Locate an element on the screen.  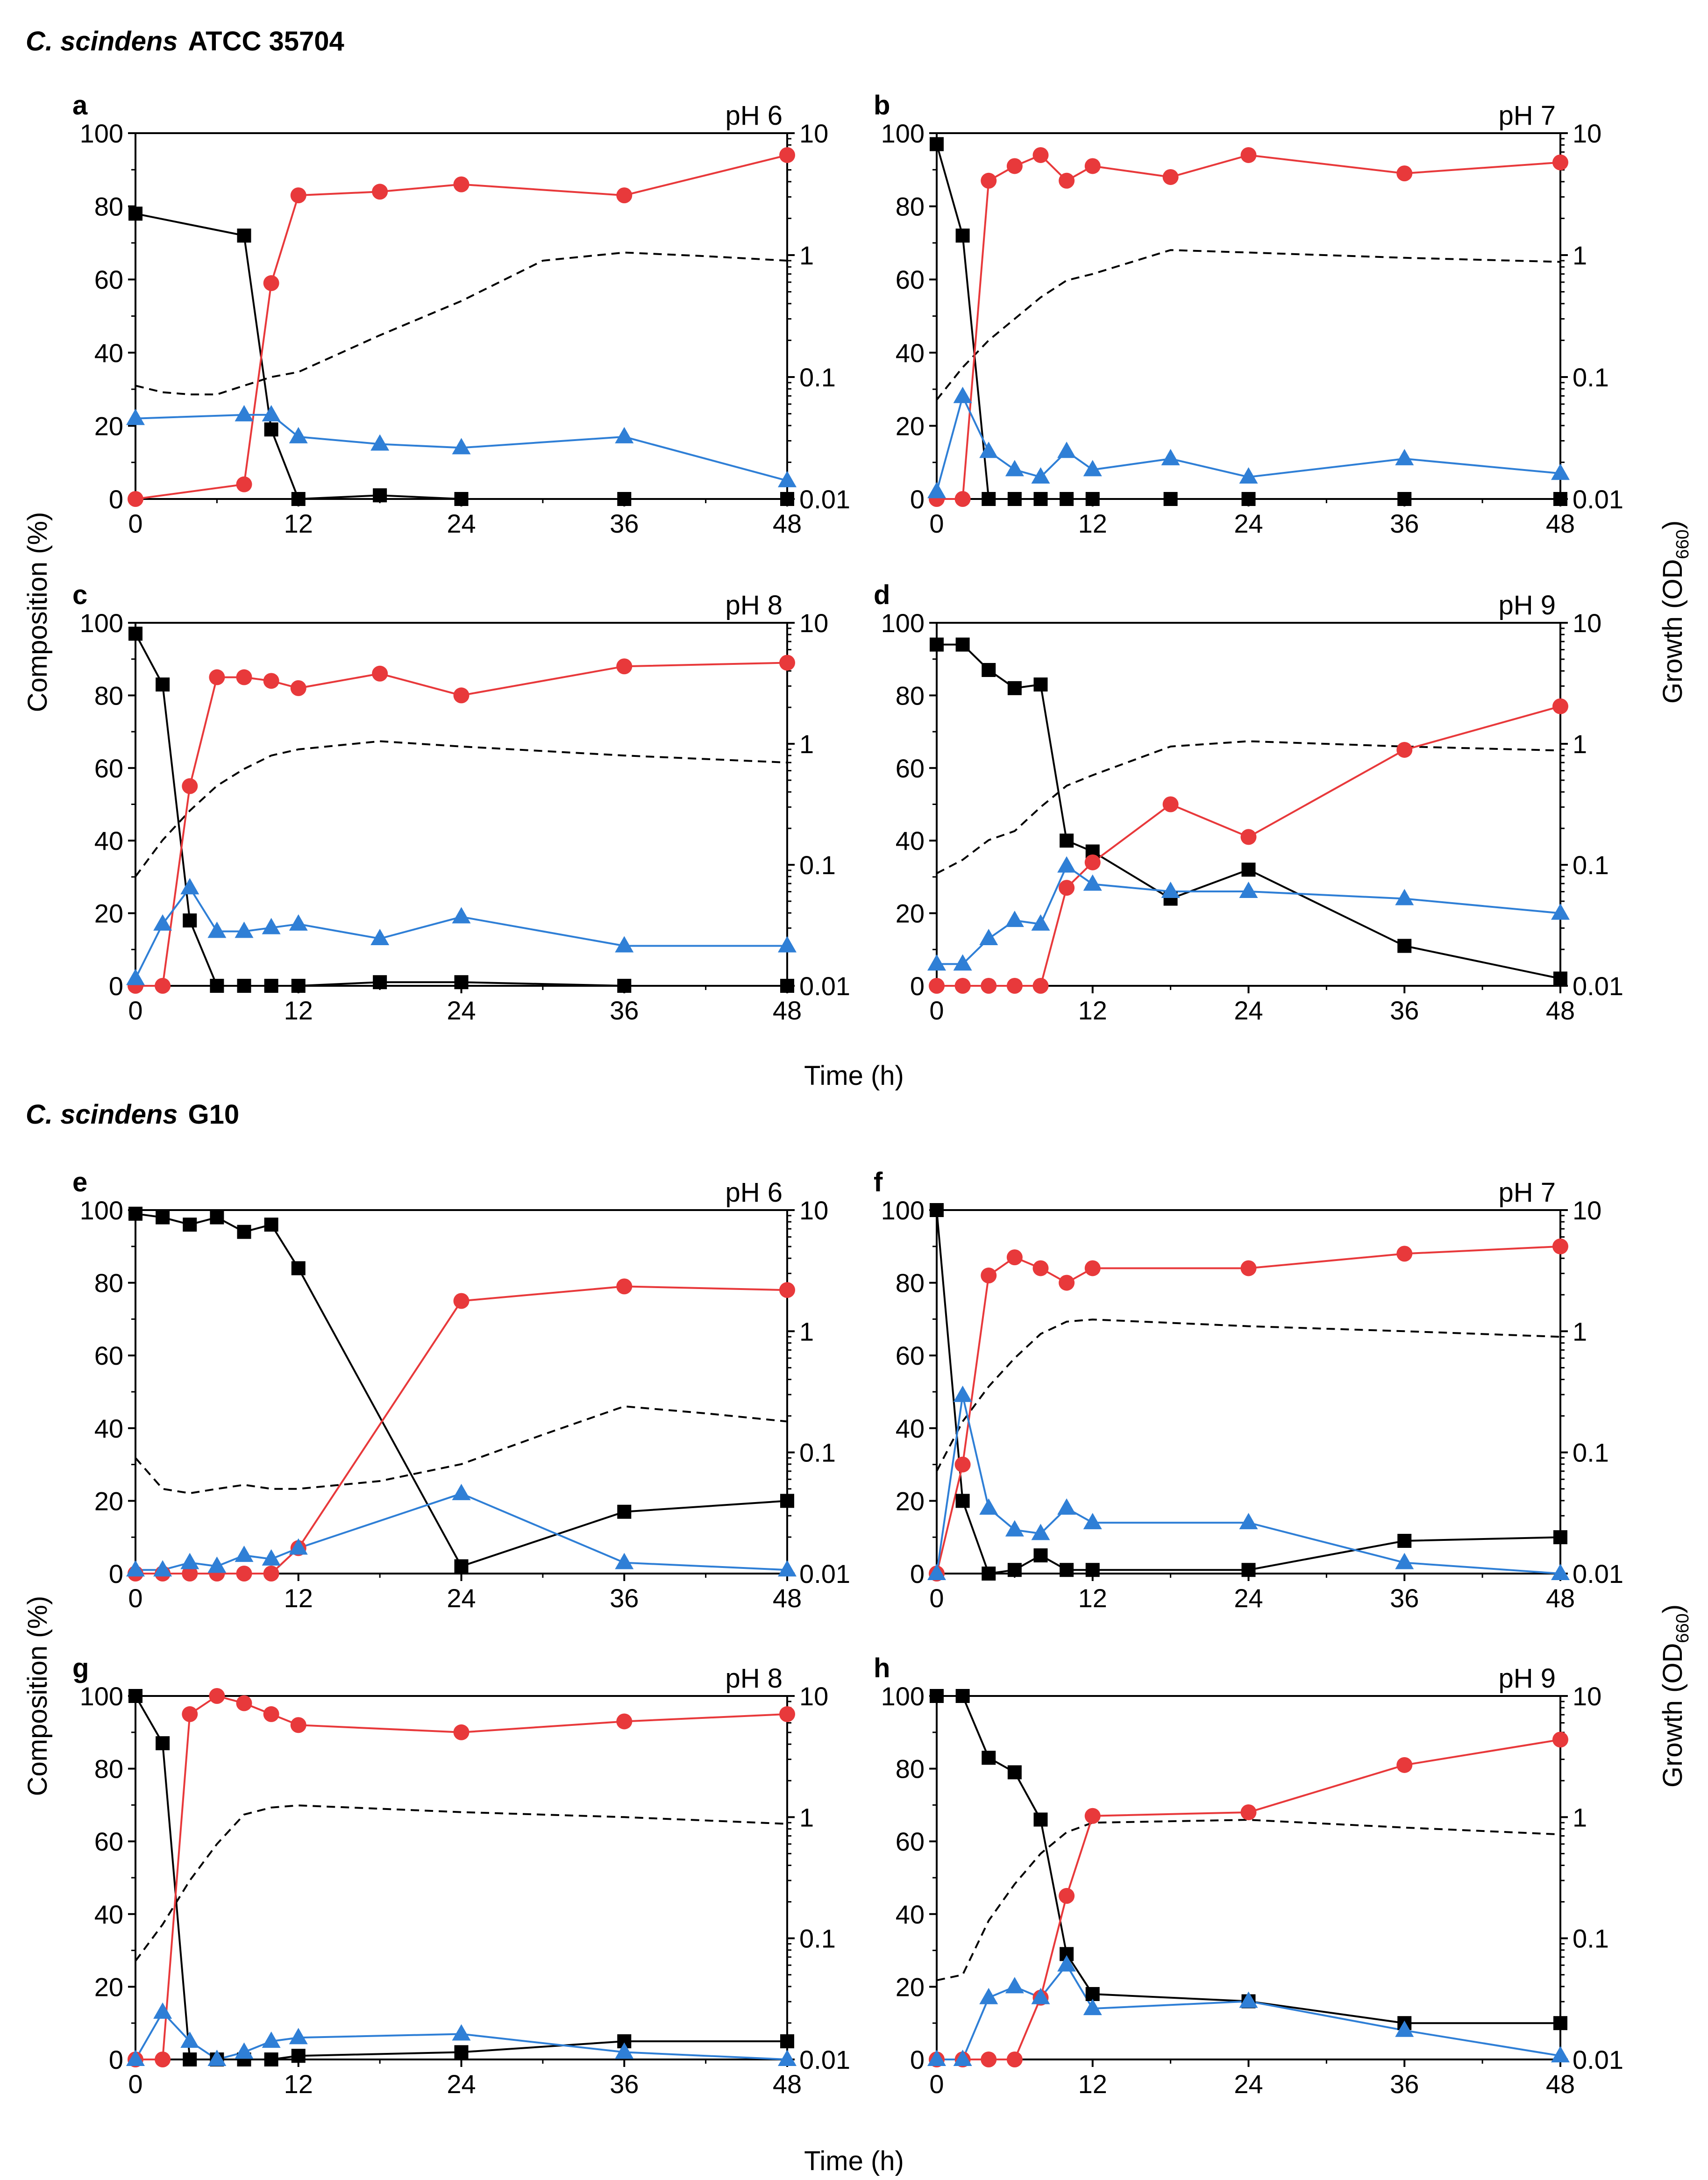
panel-b: b pH 7 0 12 24 36 48 0 20 40 60 80 100 0.01 0.1 1 10 is located at coordinates (1248, 314).